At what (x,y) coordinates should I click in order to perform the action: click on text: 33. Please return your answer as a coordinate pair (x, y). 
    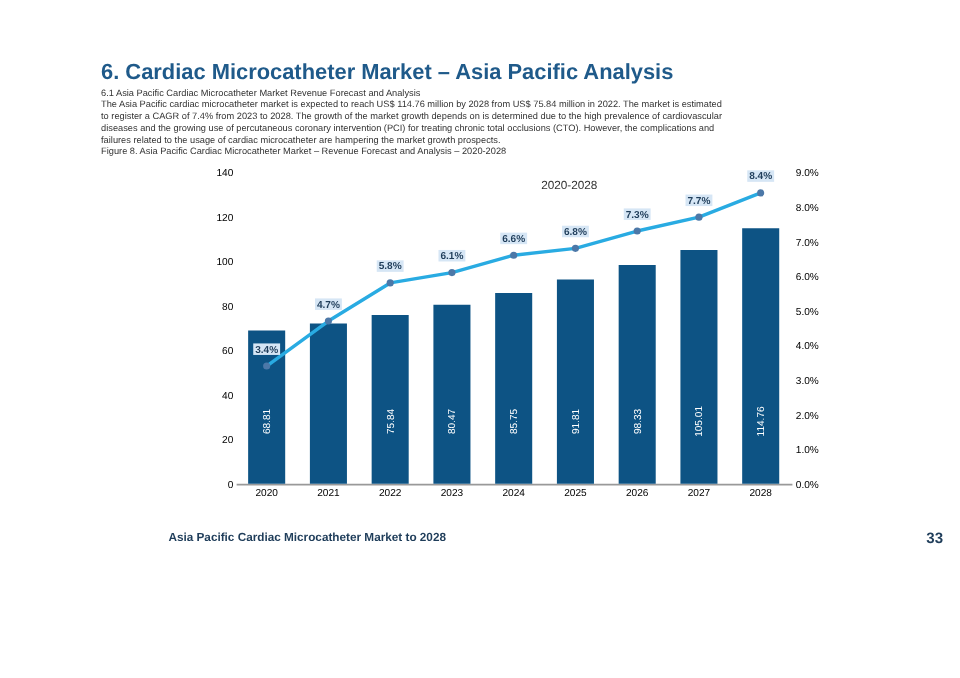
    Looking at the image, I should click on (935, 537).